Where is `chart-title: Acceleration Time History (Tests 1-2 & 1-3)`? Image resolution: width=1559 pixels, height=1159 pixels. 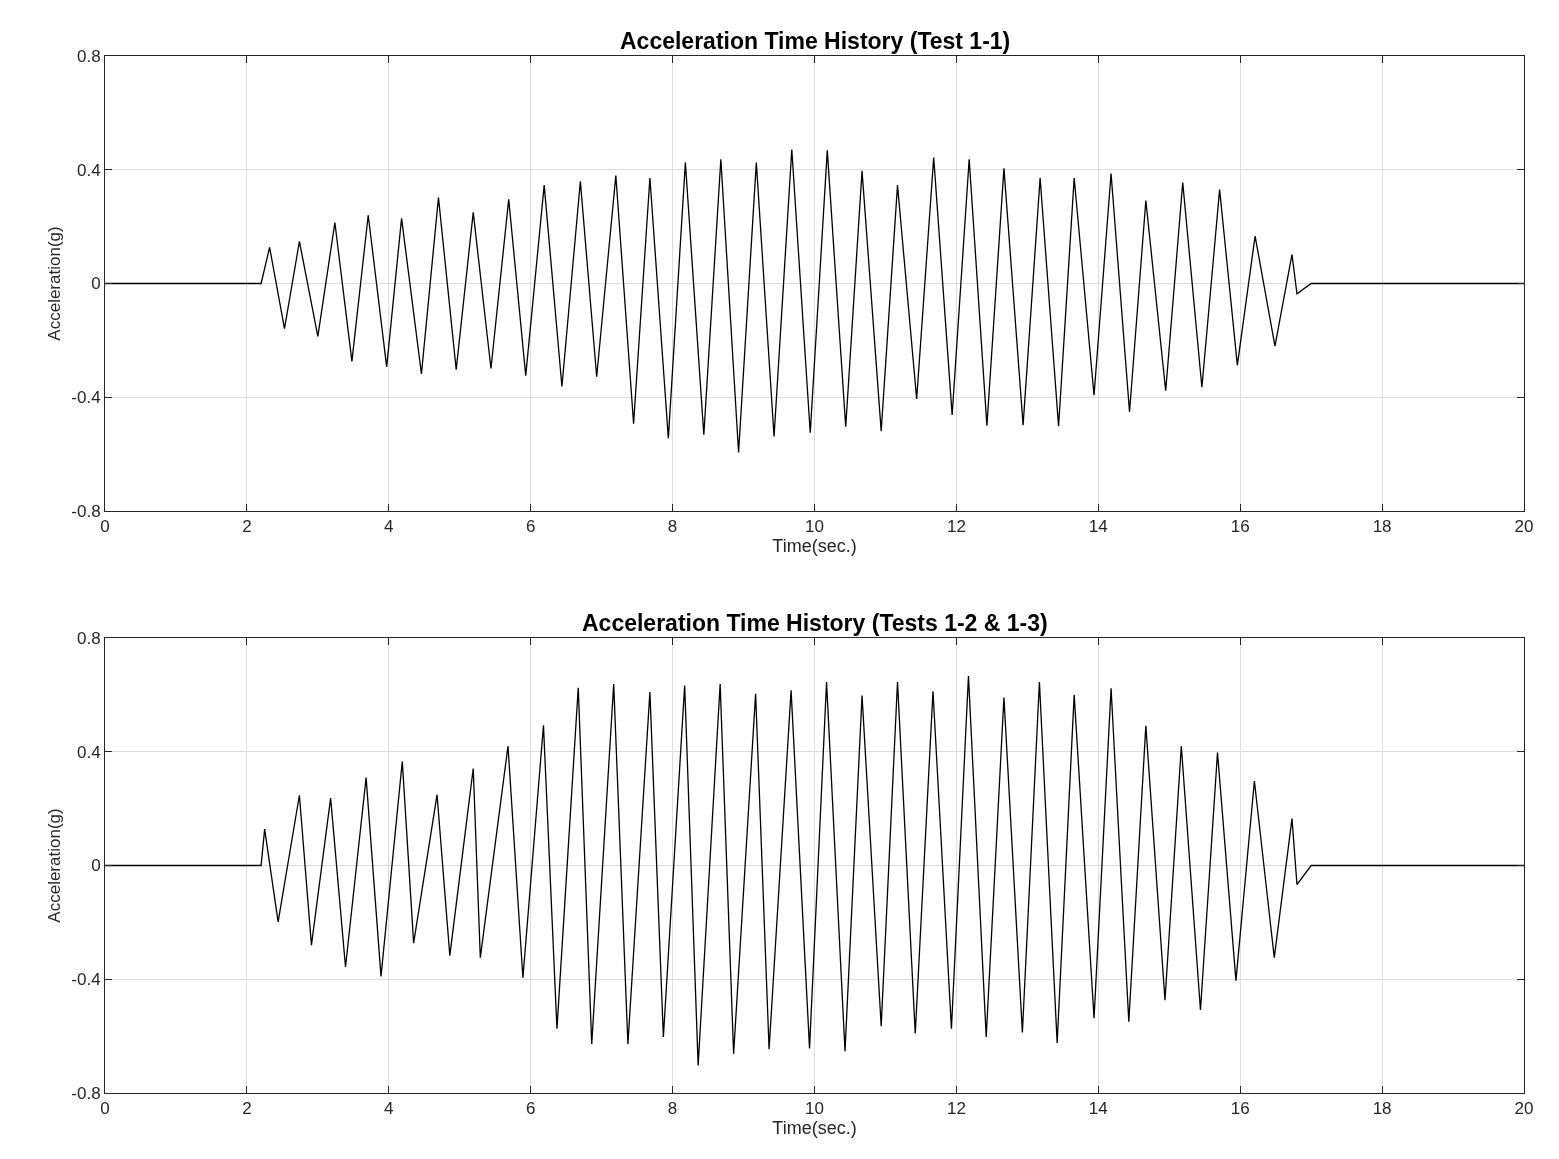
chart-title: Acceleration Time History (Tests 1-2 & 1-3) is located at coordinates (815, 623).